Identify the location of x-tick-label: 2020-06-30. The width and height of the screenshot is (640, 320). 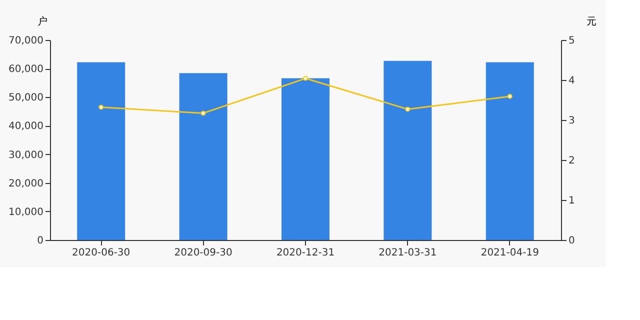
(101, 253).